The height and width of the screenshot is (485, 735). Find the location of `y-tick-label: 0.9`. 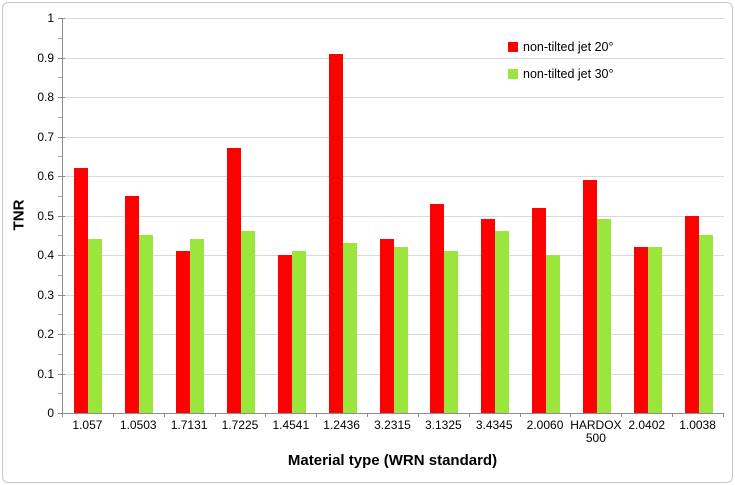

y-tick-label: 0.9 is located at coordinates (45, 57).